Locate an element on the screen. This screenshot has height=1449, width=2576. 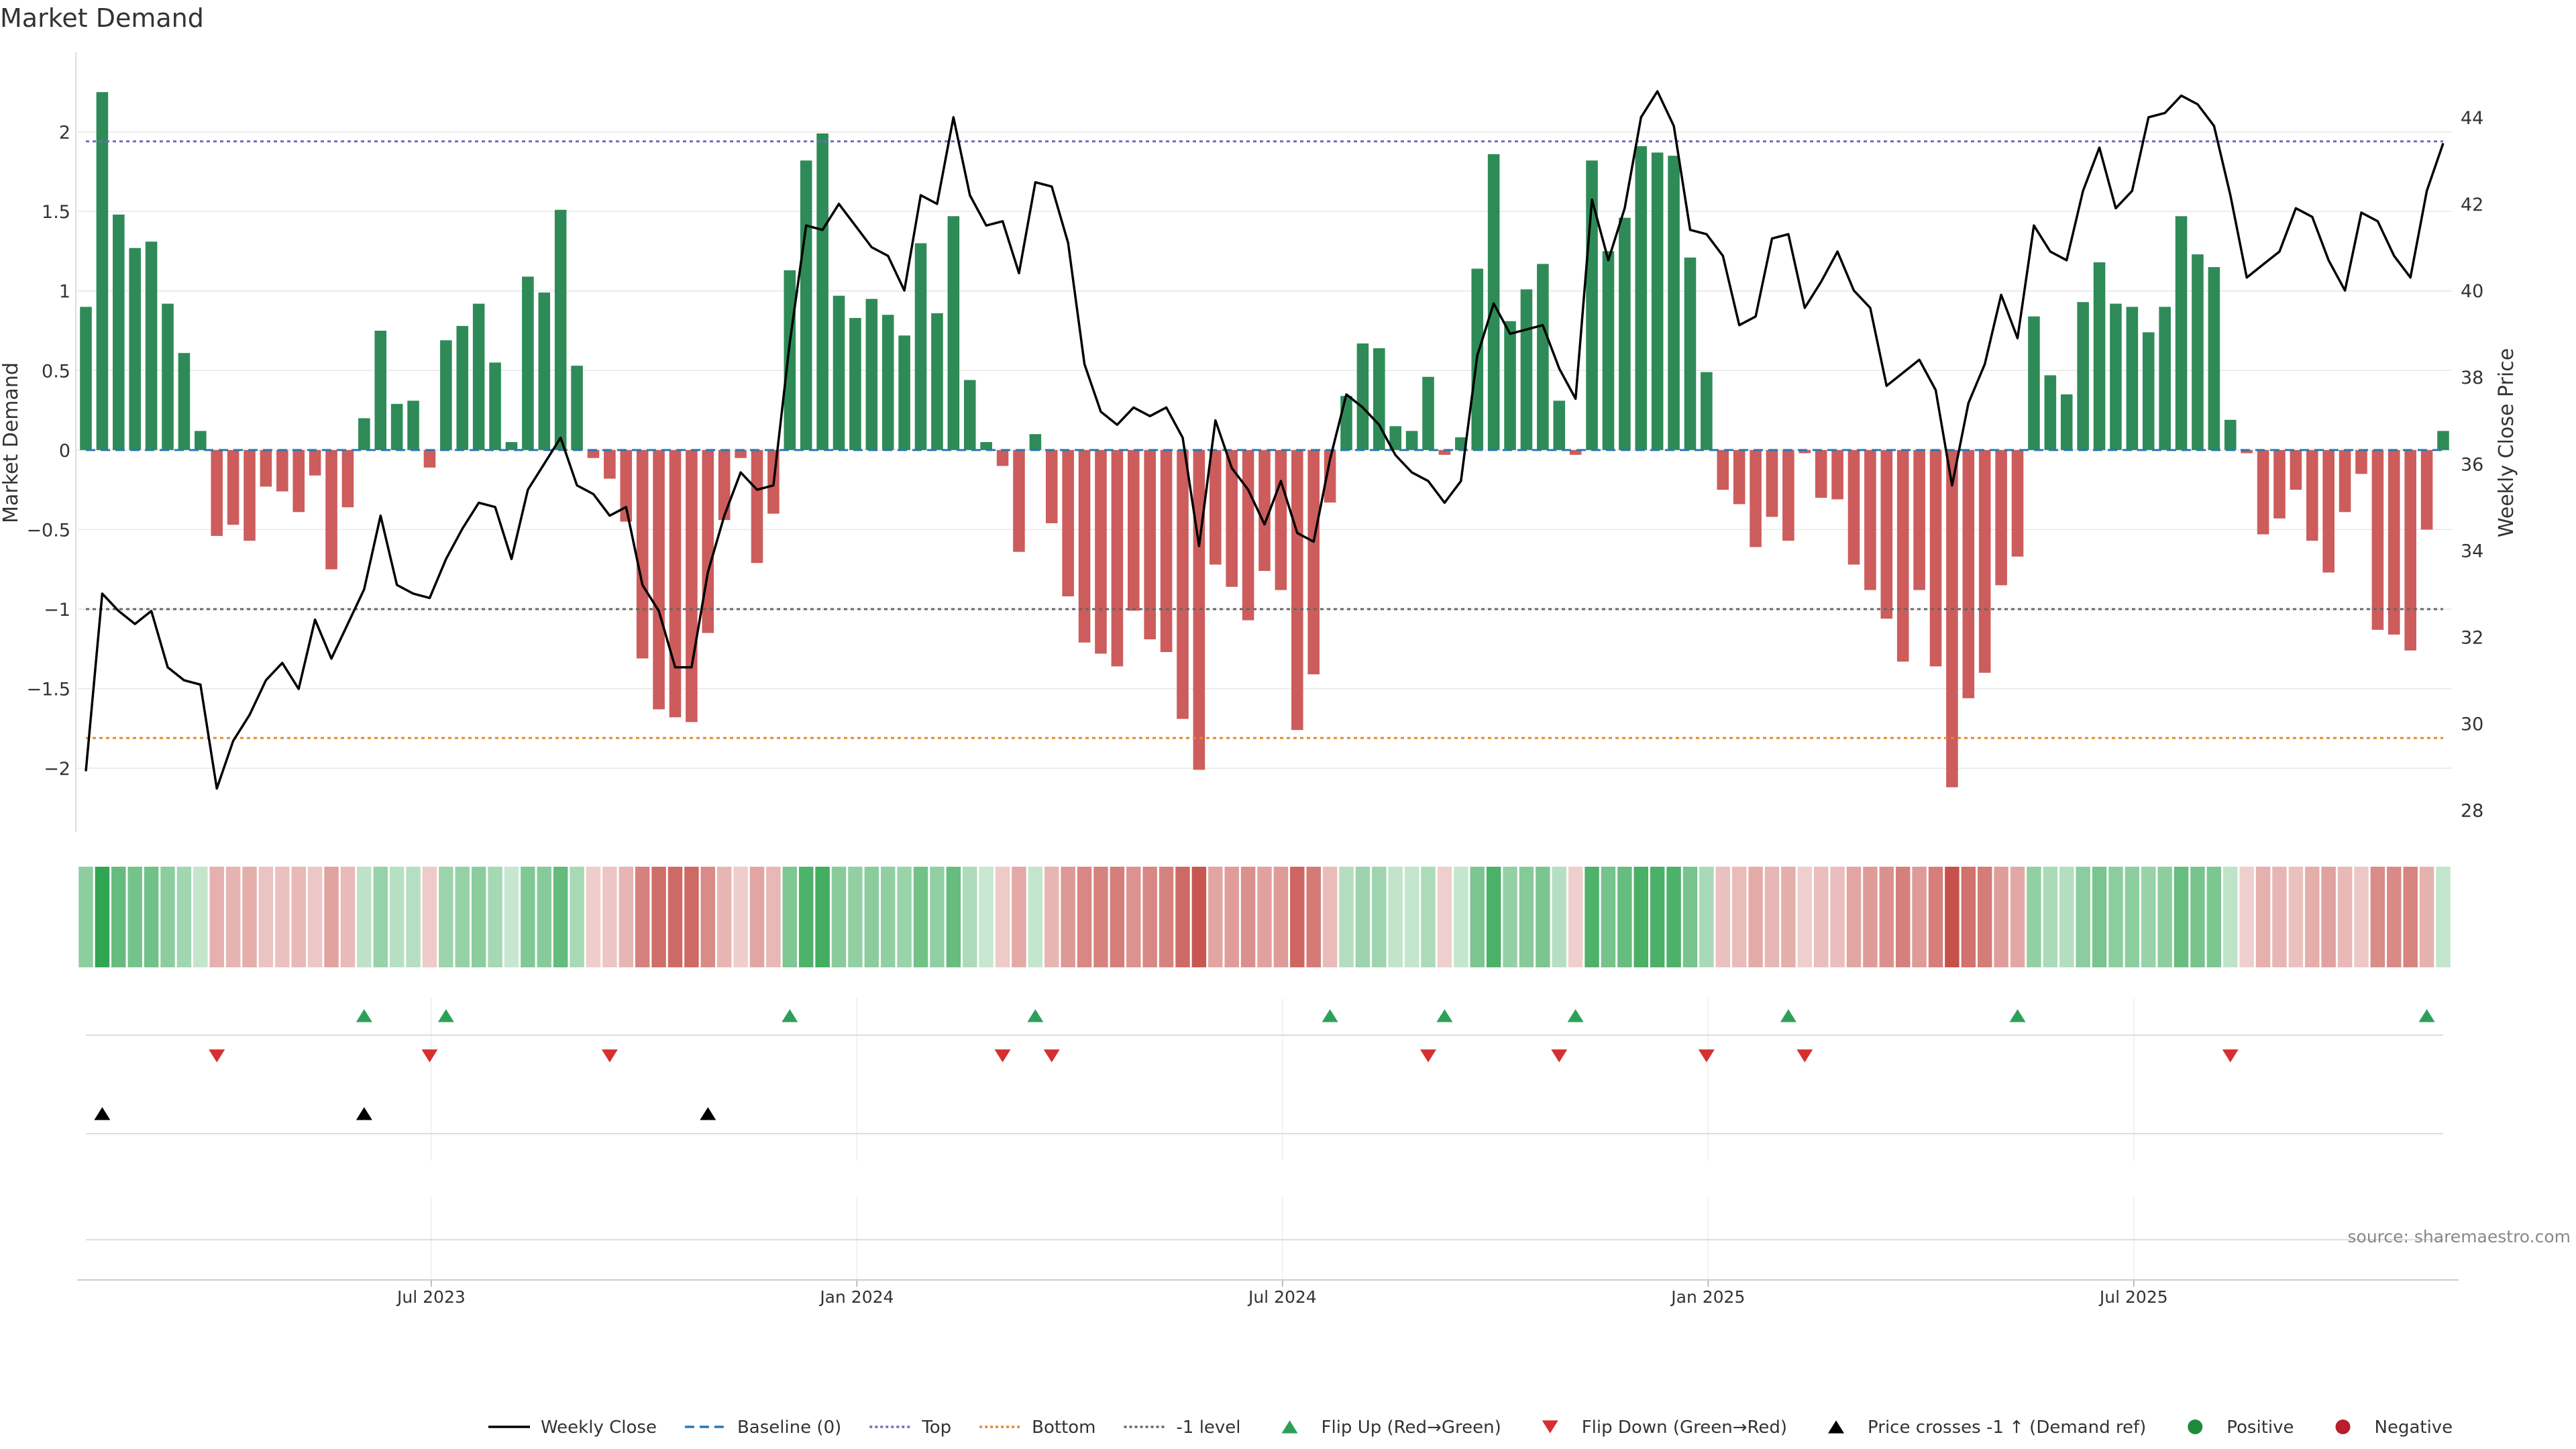
legend-label: Baseline (0) is located at coordinates (789, 1427).